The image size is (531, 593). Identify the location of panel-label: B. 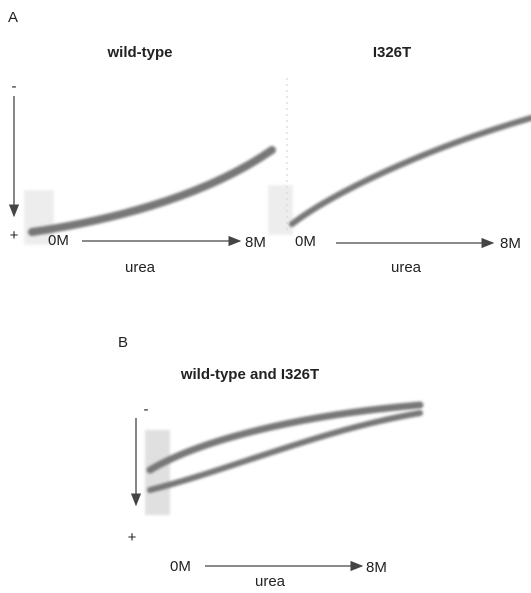
(123, 342).